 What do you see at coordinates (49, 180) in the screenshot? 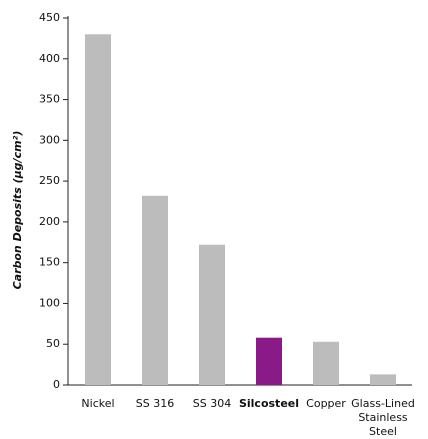
I see `y-tick-label: 250` at bounding box center [49, 180].